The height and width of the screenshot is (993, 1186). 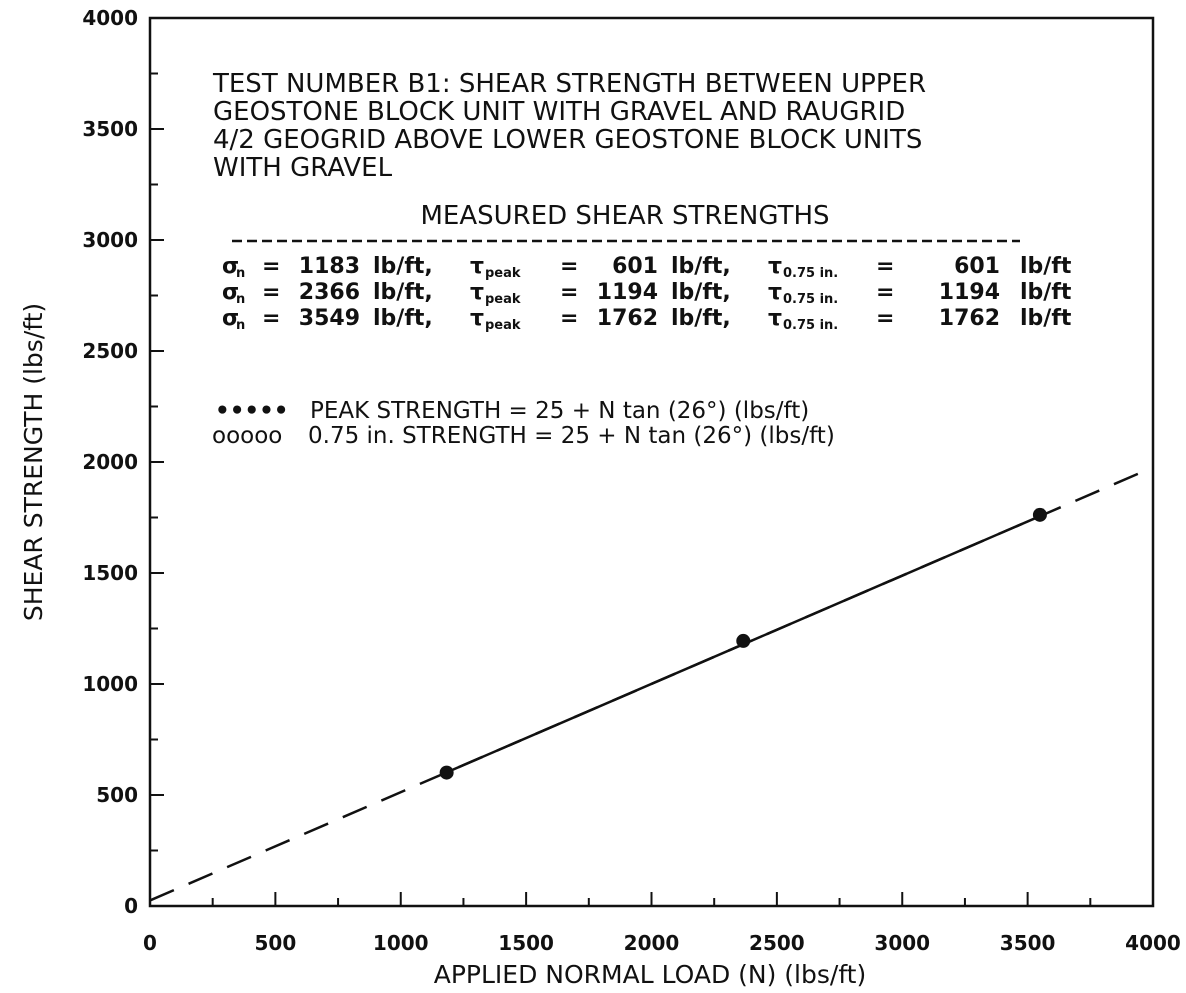 What do you see at coordinates (247, 436) in the screenshot?
I see `legend-marker-075: ooooo` at bounding box center [247, 436].